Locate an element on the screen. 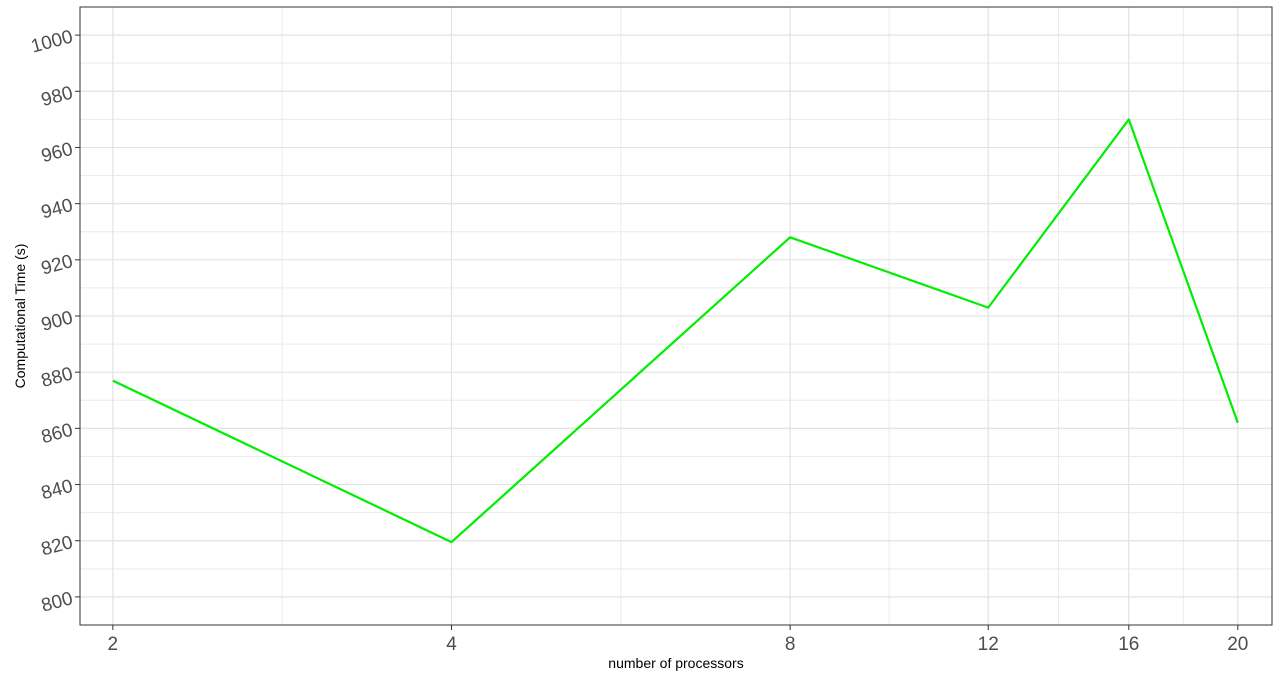  y-axis-ticks: 800 820 840 860 880 900 920 940 960 980 1000 is located at coordinates (54, 321).